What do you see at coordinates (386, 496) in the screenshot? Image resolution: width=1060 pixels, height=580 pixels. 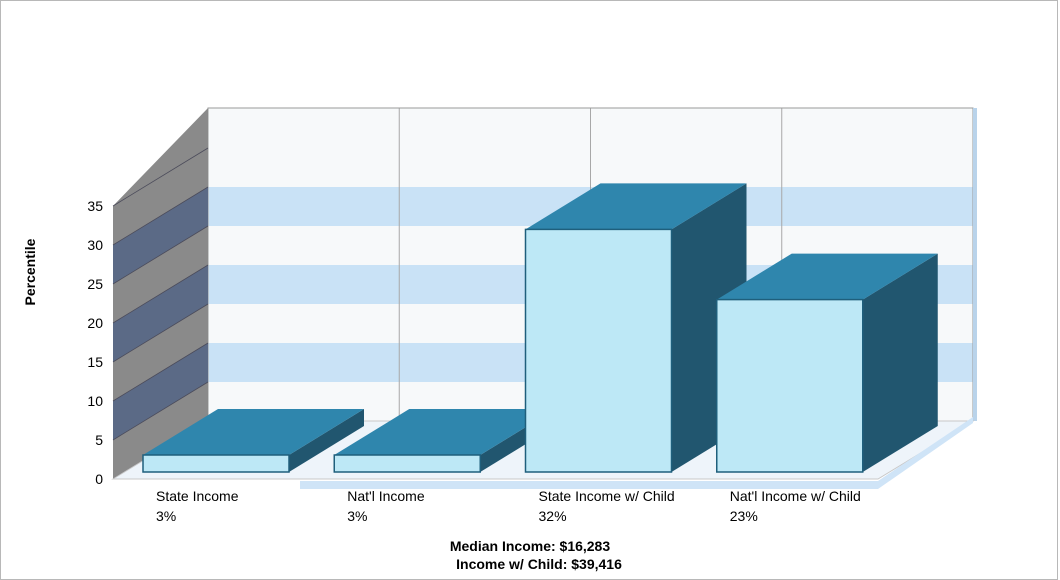 I see `category-label: Nat'l Income` at bounding box center [386, 496].